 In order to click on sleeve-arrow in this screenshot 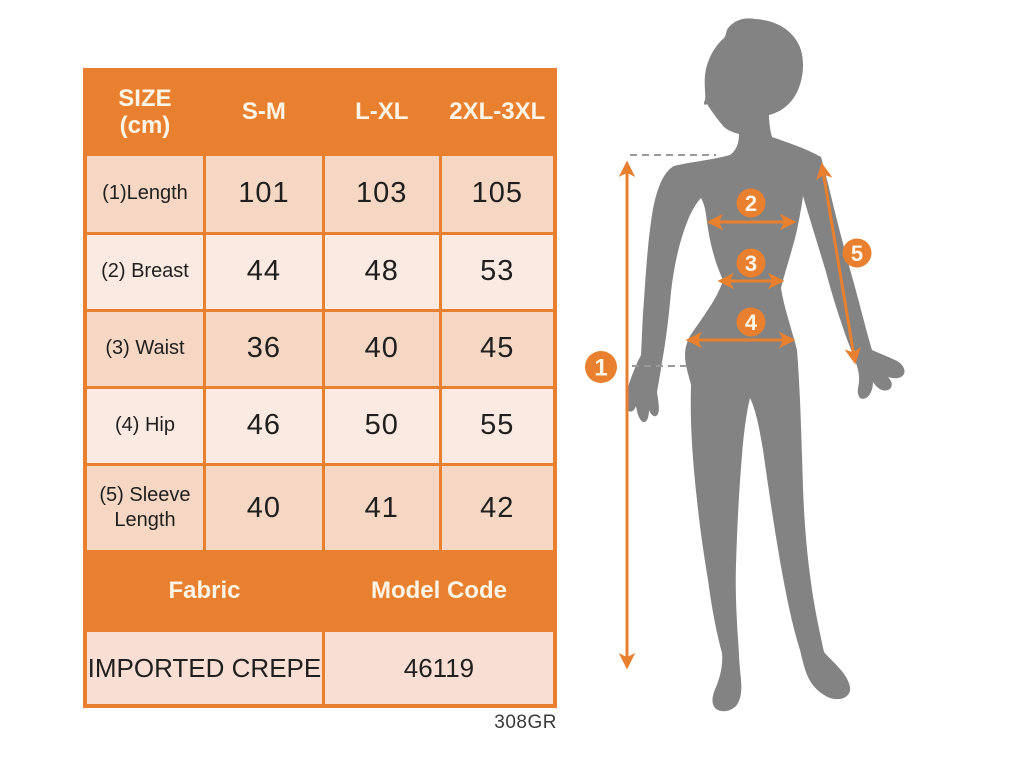, I will do `click(838, 263)`.